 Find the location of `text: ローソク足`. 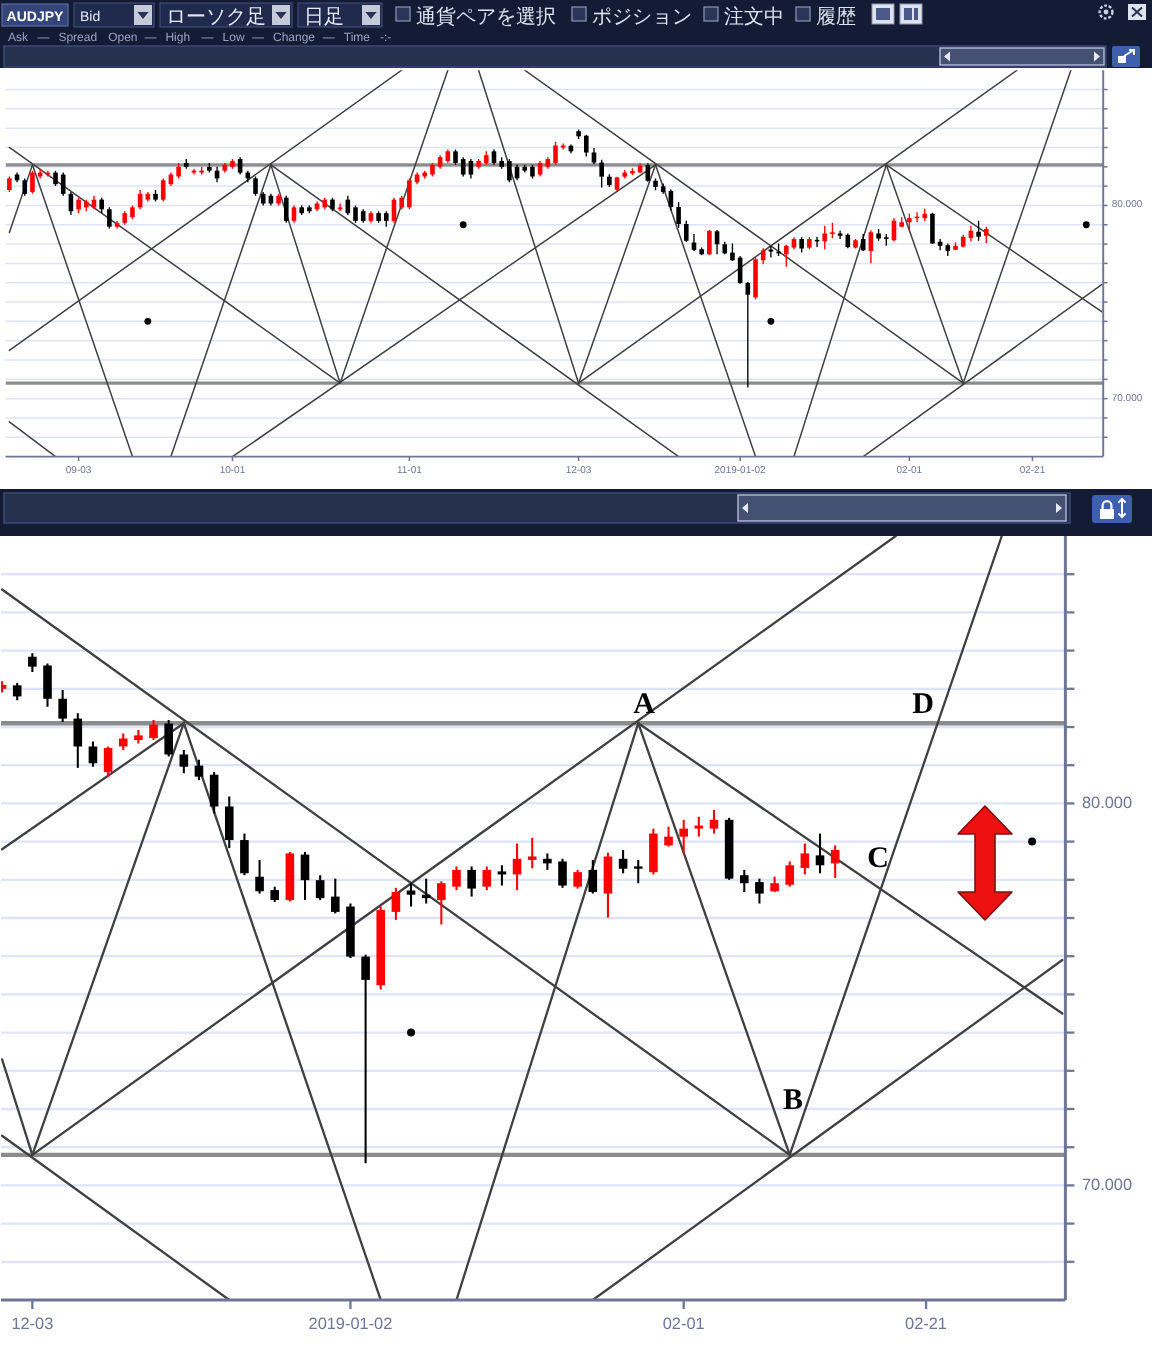

text: ローソク足 is located at coordinates (216, 18).